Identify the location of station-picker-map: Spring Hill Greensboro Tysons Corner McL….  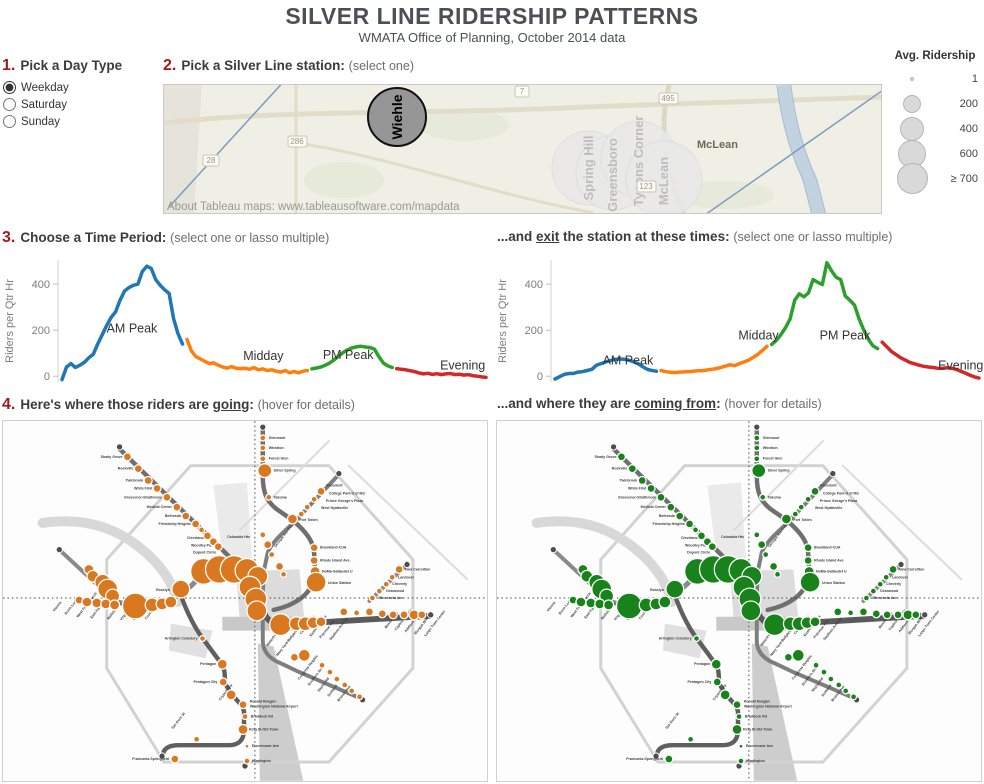
(522, 149).